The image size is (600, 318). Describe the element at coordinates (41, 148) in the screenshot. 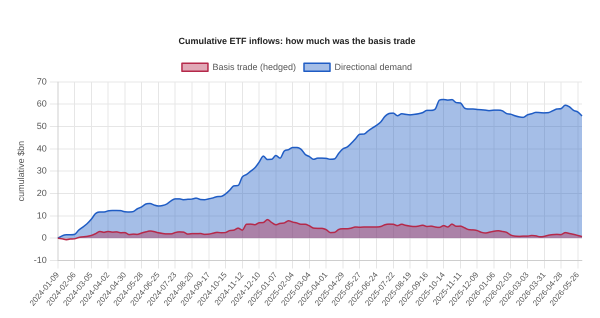

I see `y-tick-label: 40` at that location.